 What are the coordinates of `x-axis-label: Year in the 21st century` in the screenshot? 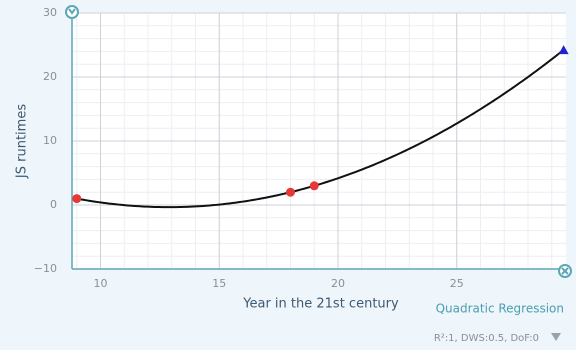 It's located at (320, 304).